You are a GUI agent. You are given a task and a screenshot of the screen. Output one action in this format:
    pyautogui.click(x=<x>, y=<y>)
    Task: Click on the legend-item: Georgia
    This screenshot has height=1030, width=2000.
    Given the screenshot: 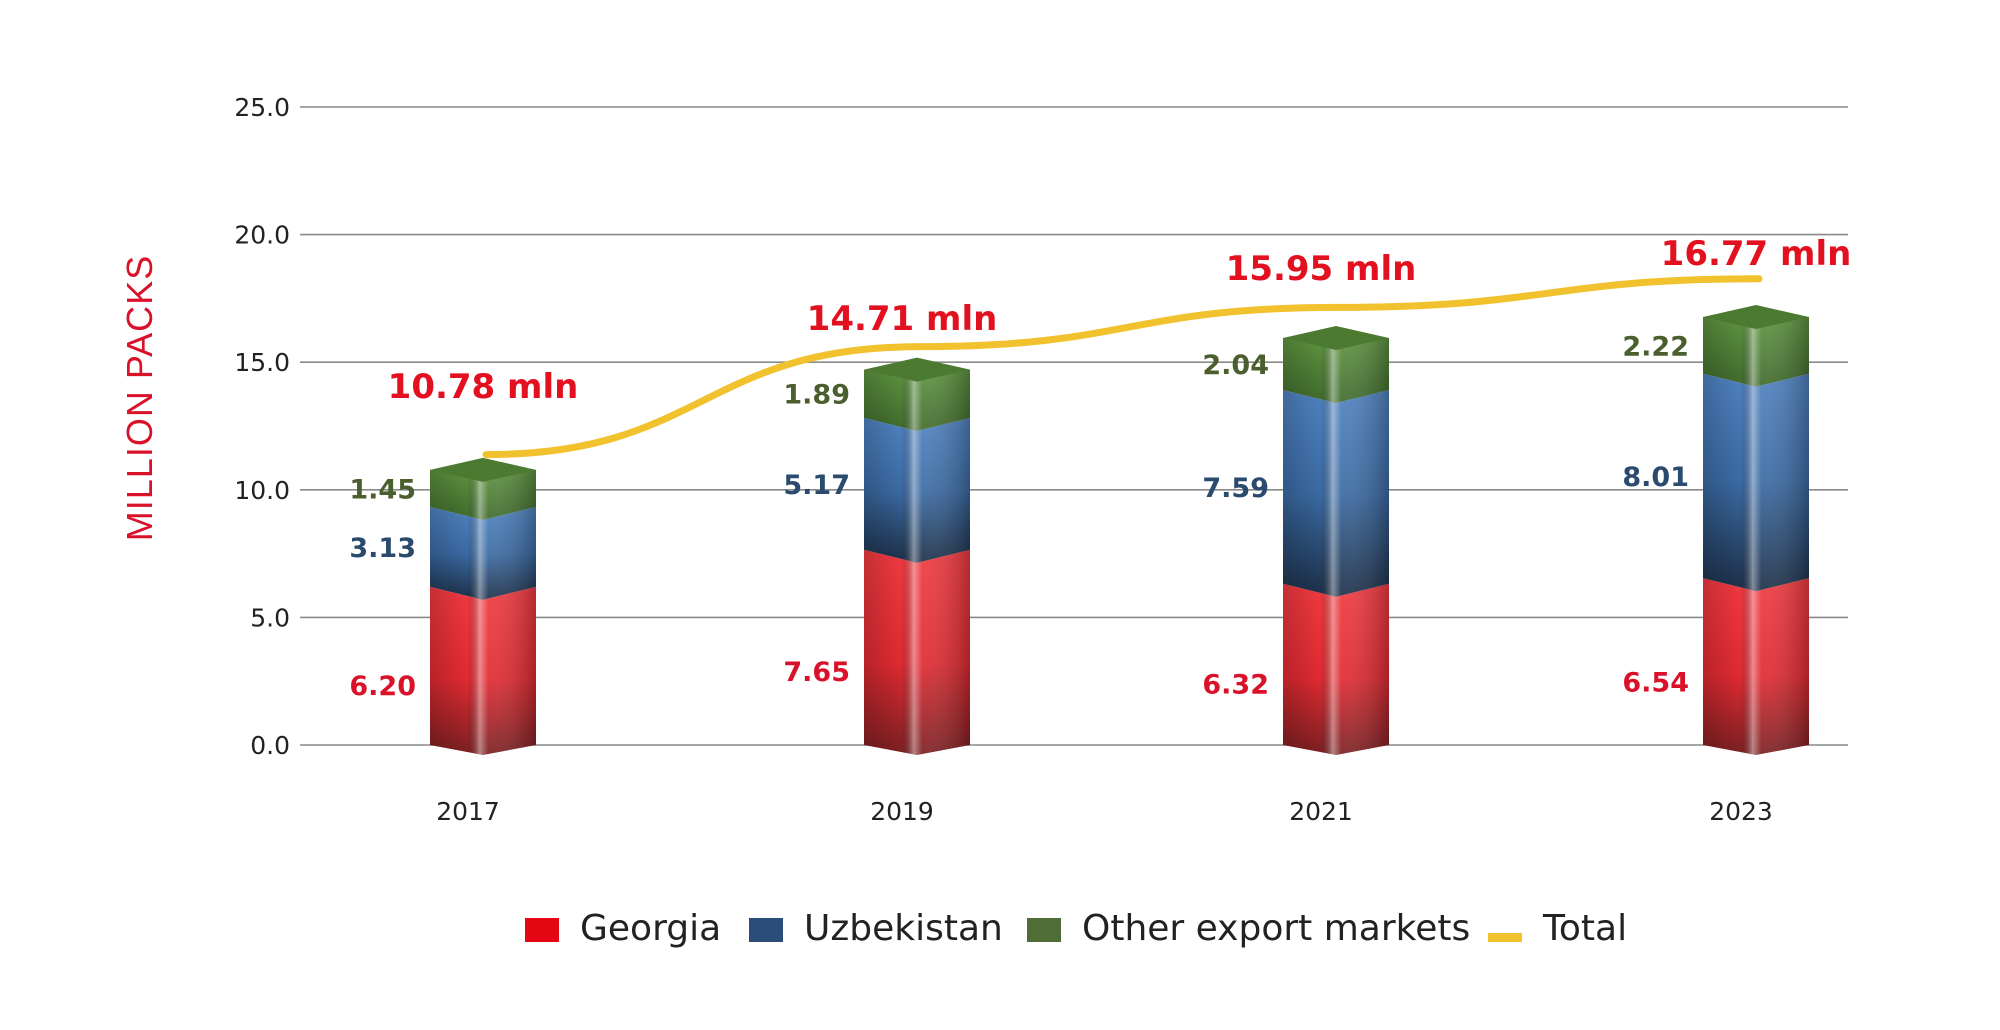 What is the action you would take?
    pyautogui.click(x=623, y=928)
    